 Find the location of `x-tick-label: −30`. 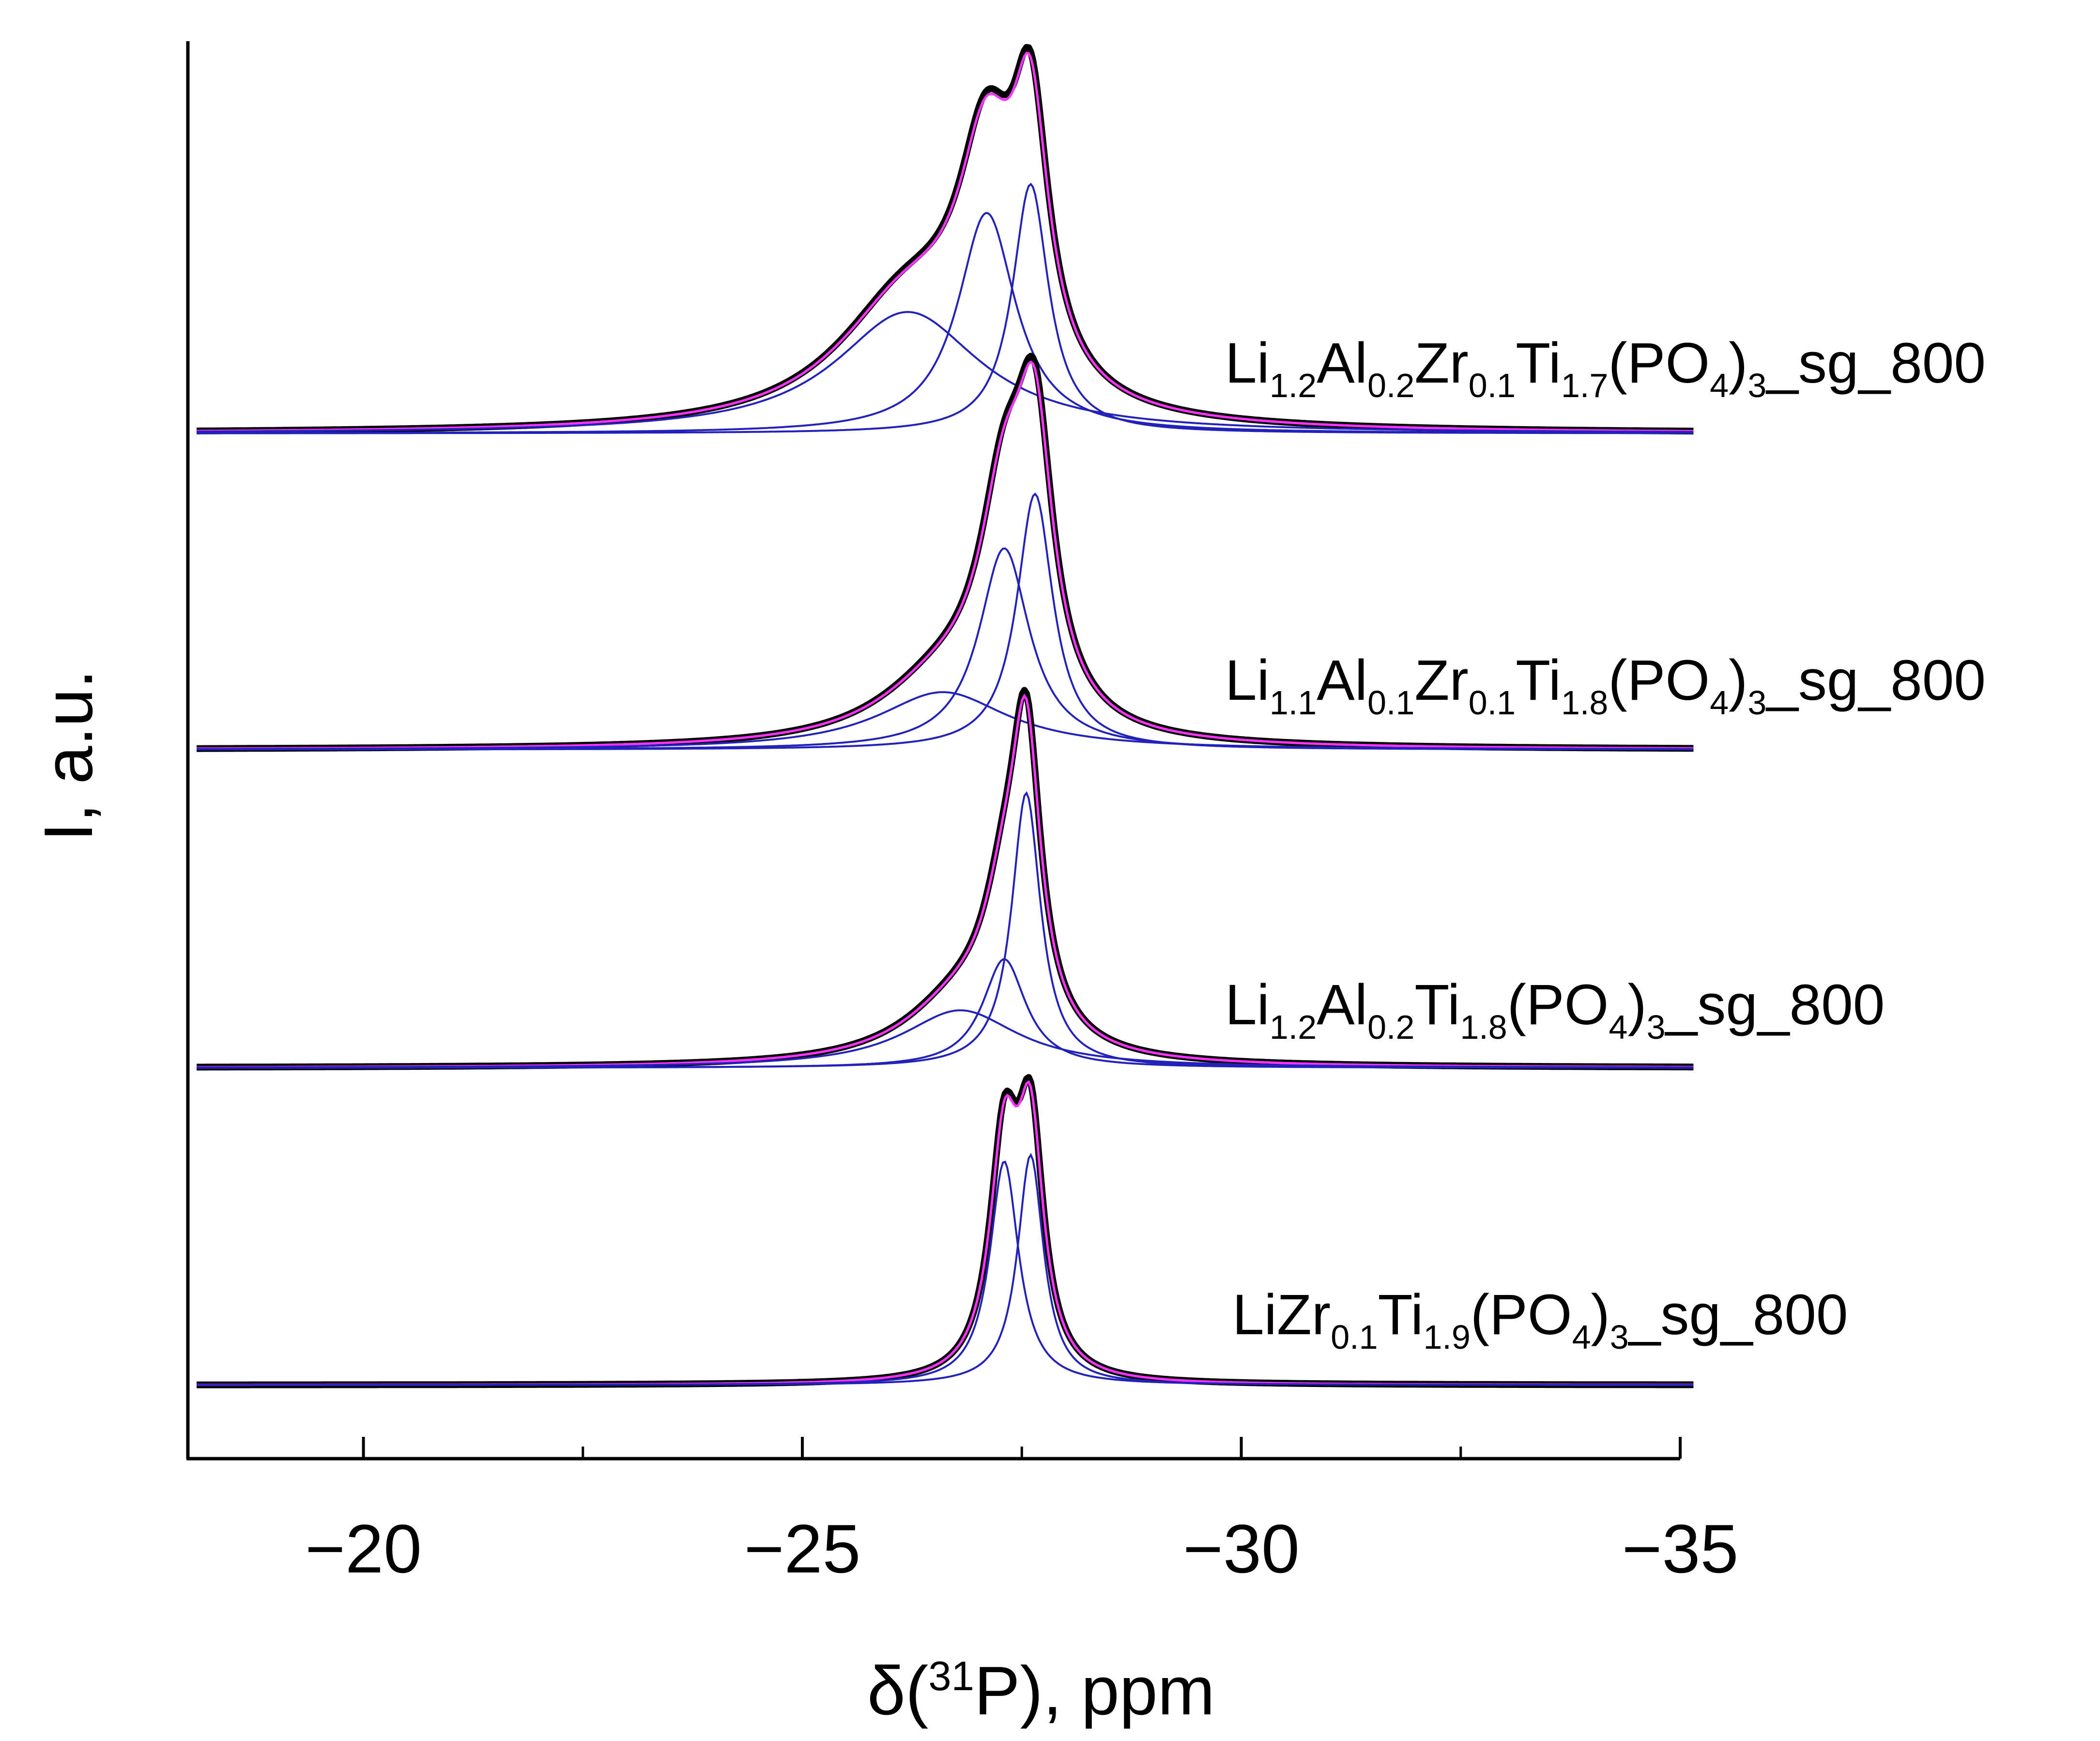

x-tick-label: −30 is located at coordinates (1241, 1548).